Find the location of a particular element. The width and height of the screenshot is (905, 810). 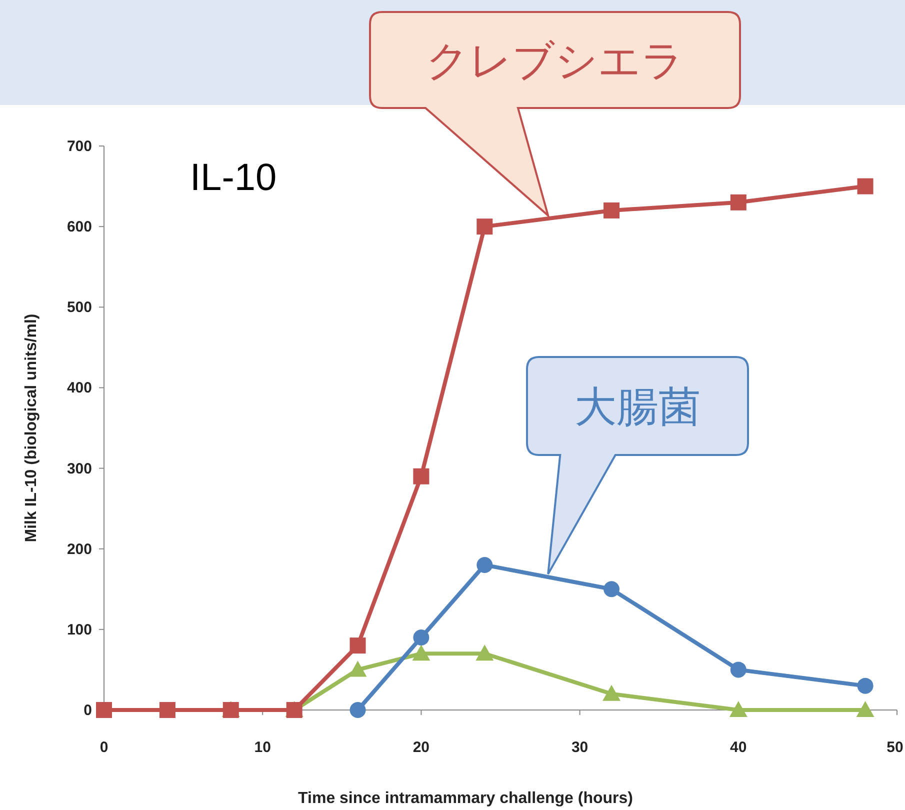

y-tick-label: 0 is located at coordinates (88, 710).